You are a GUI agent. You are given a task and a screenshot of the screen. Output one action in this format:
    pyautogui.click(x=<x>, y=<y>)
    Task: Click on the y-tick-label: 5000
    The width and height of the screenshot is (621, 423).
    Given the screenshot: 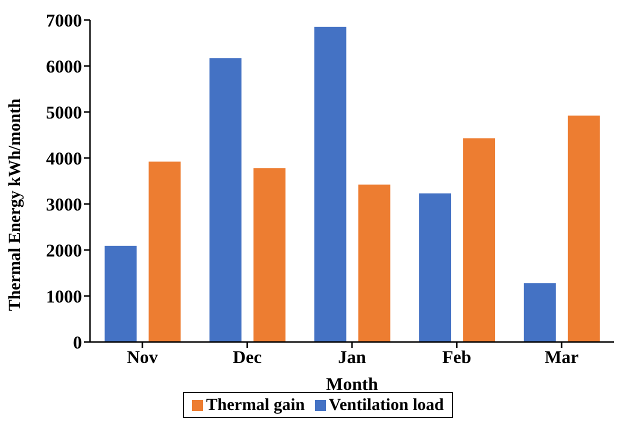 What is the action you would take?
    pyautogui.click(x=64, y=112)
    